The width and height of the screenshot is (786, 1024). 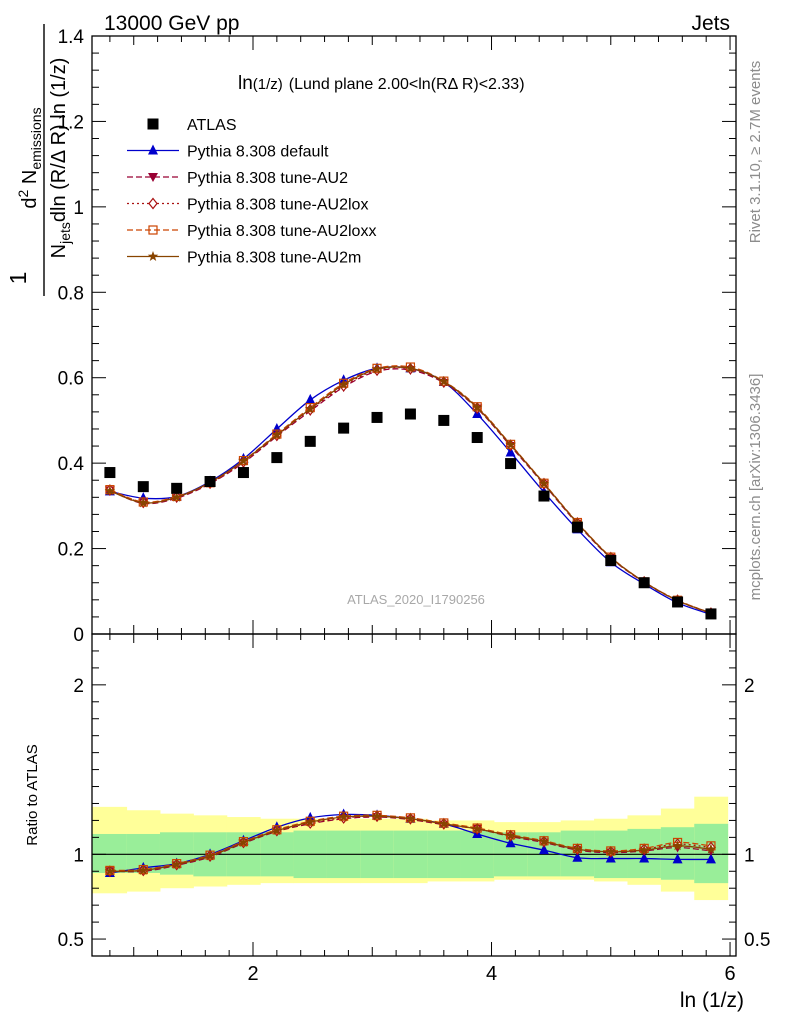 What do you see at coordinates (252, 974) in the screenshot?
I see `x-tick-label: 2` at bounding box center [252, 974].